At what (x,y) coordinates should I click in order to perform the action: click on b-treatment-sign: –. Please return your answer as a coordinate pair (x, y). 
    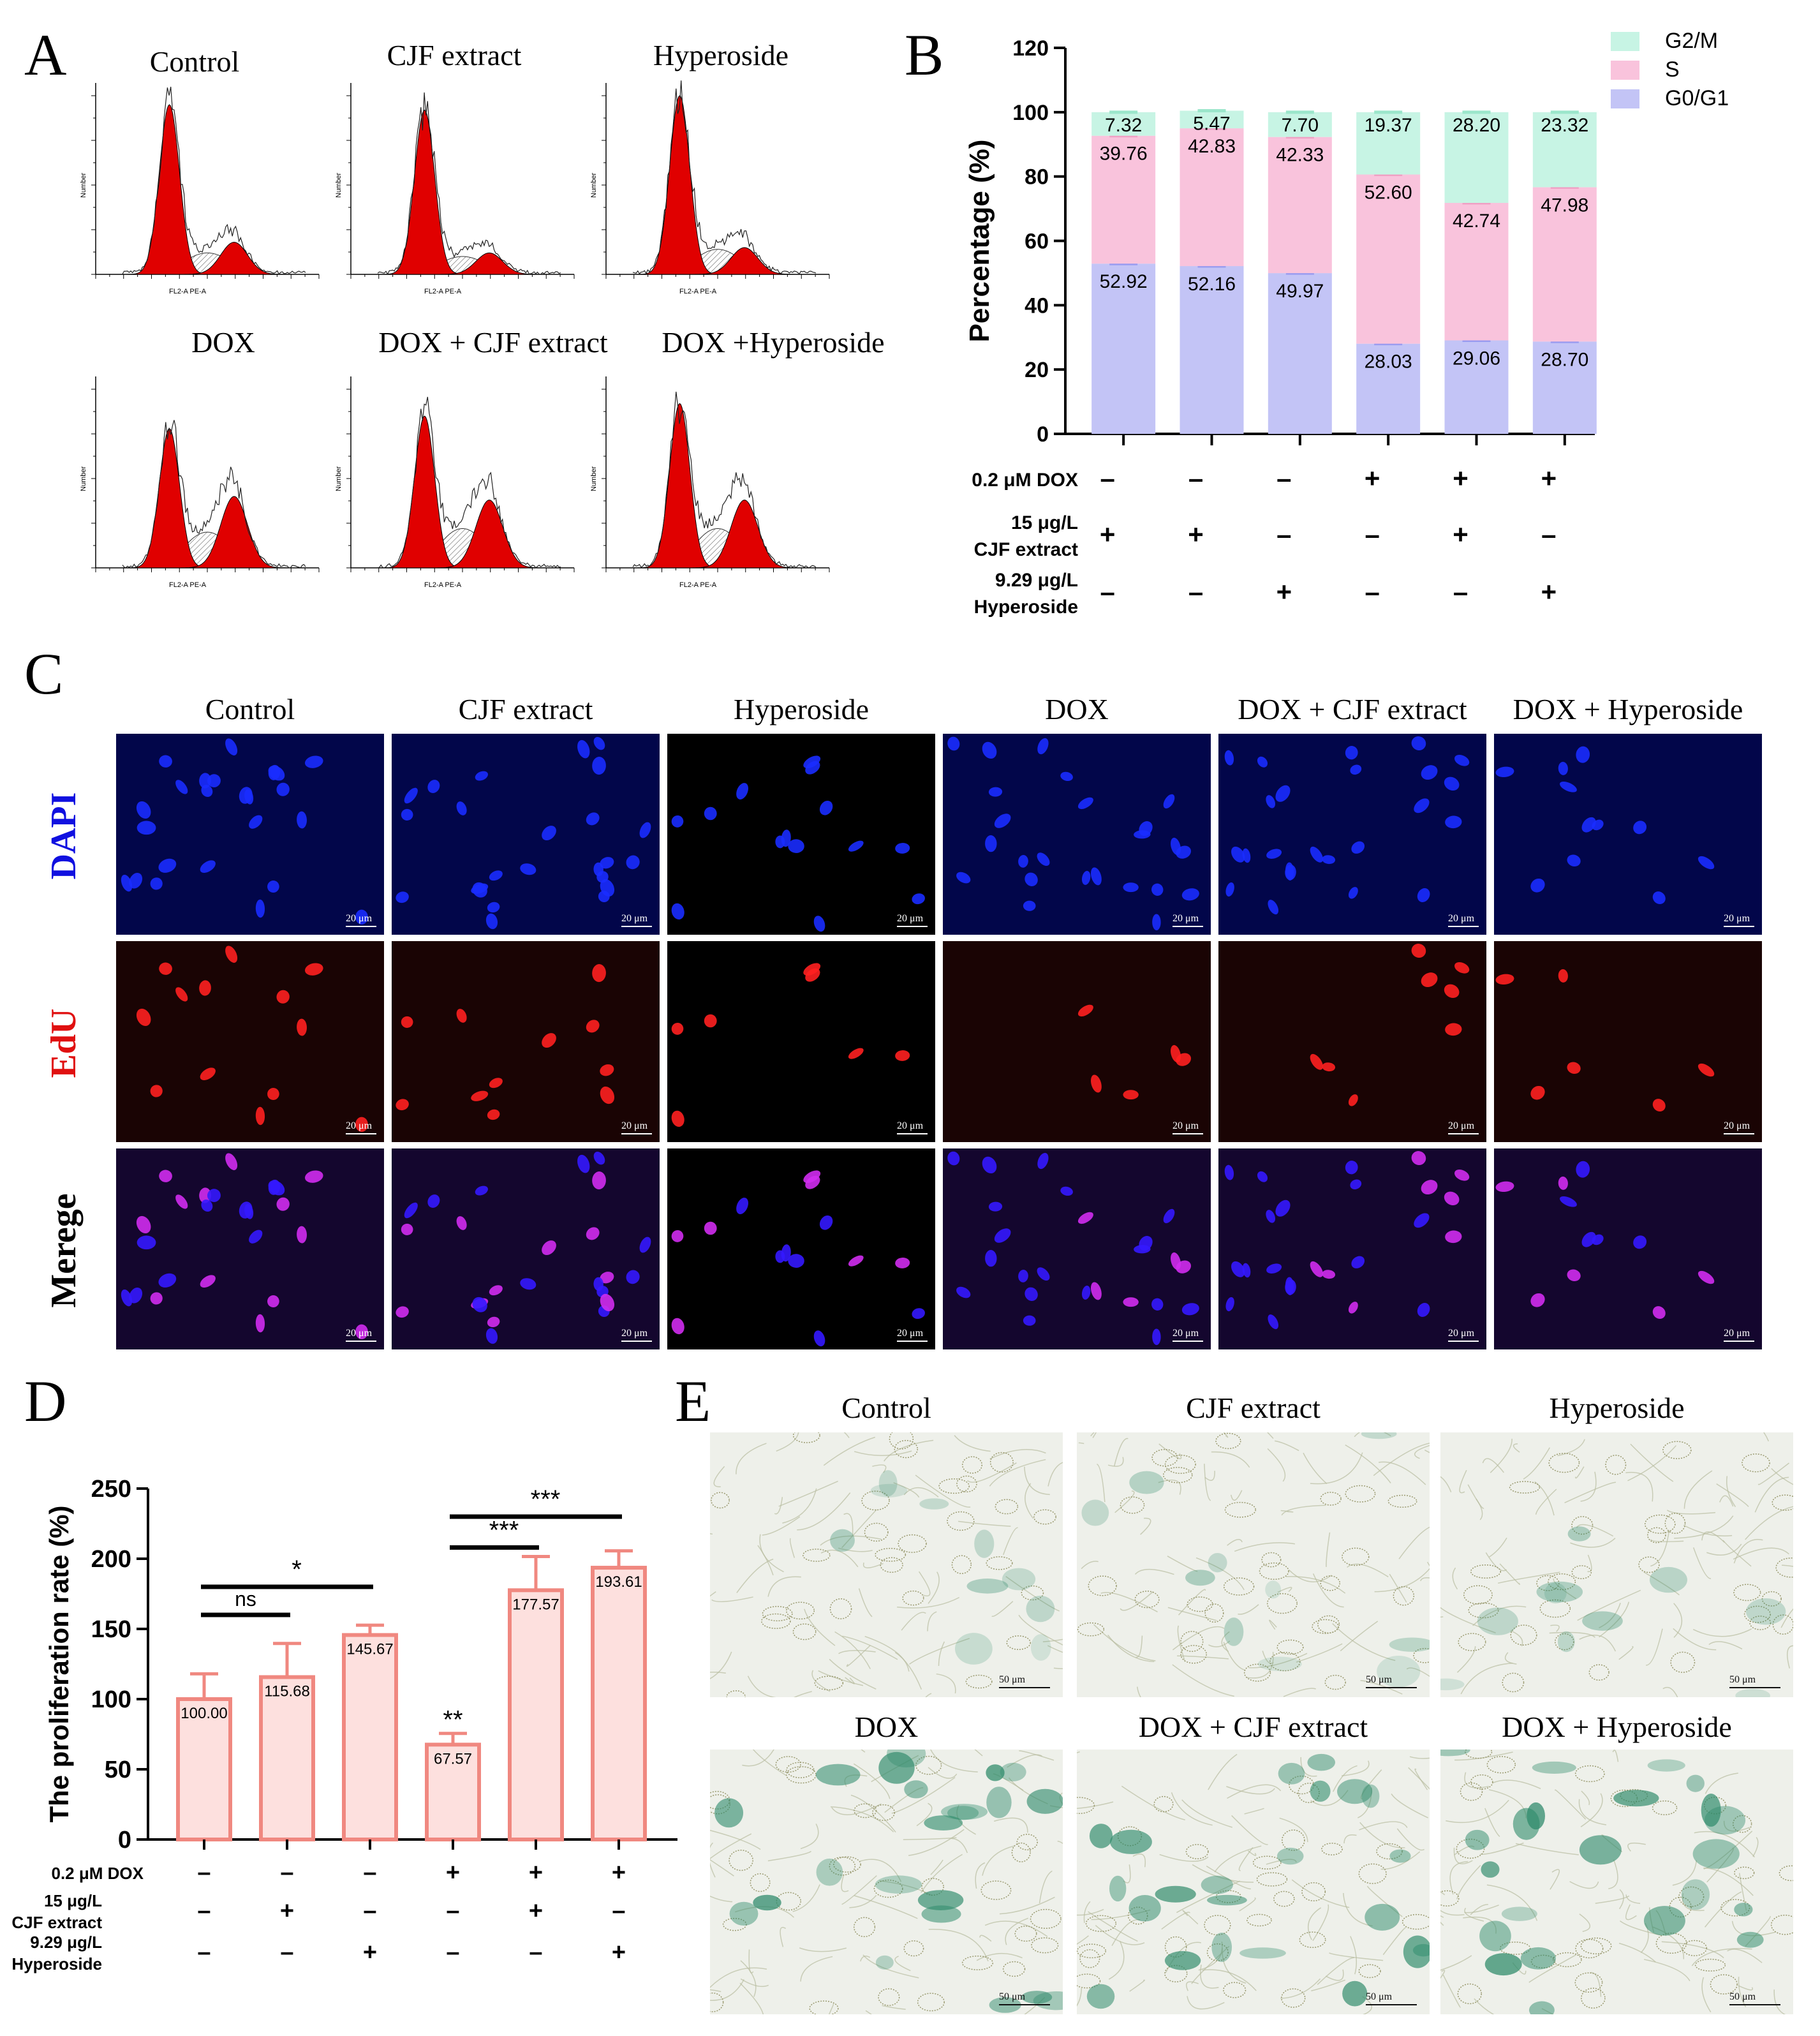
    Looking at the image, I should click on (1372, 592).